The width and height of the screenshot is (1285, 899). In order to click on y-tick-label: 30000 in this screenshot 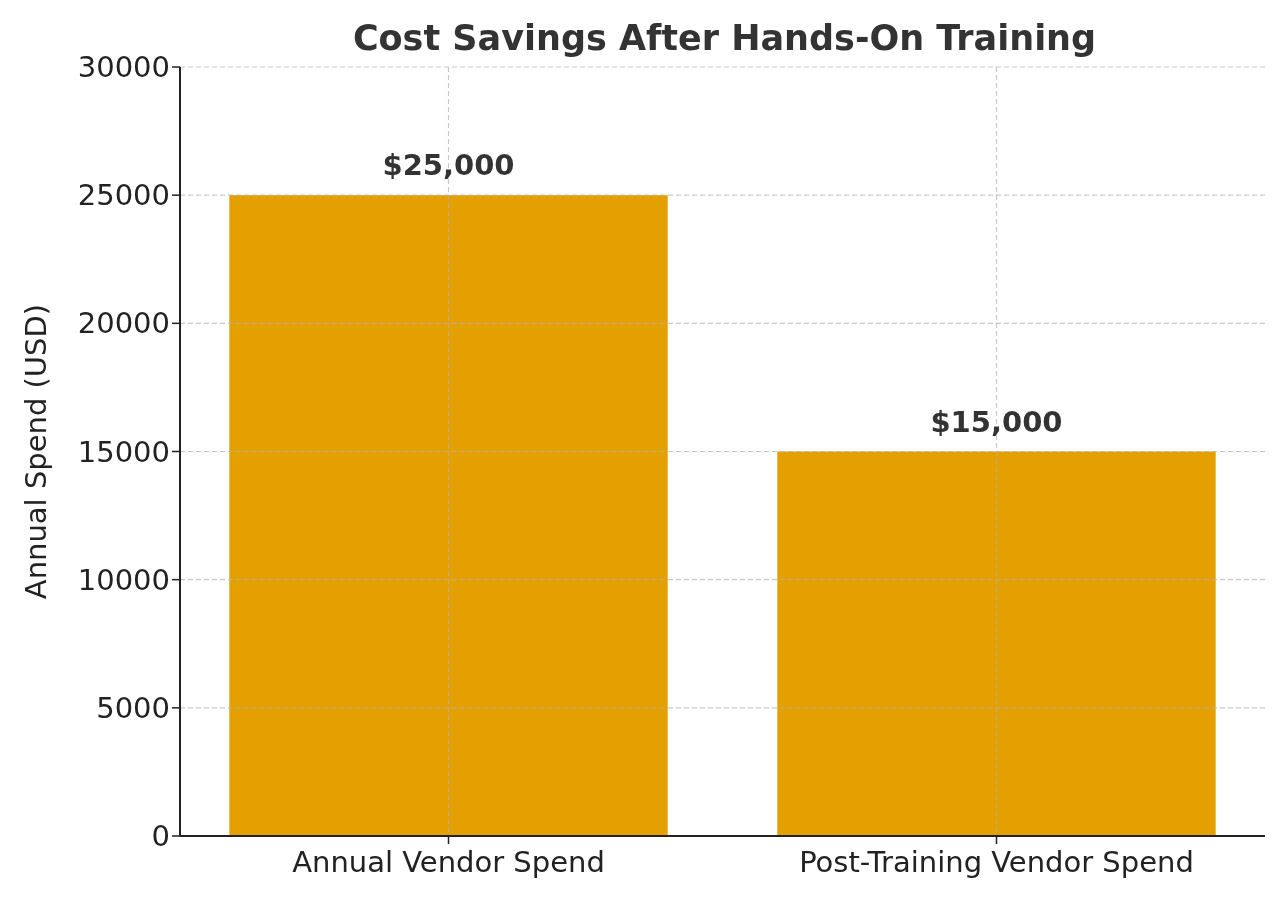, I will do `click(123, 67)`.